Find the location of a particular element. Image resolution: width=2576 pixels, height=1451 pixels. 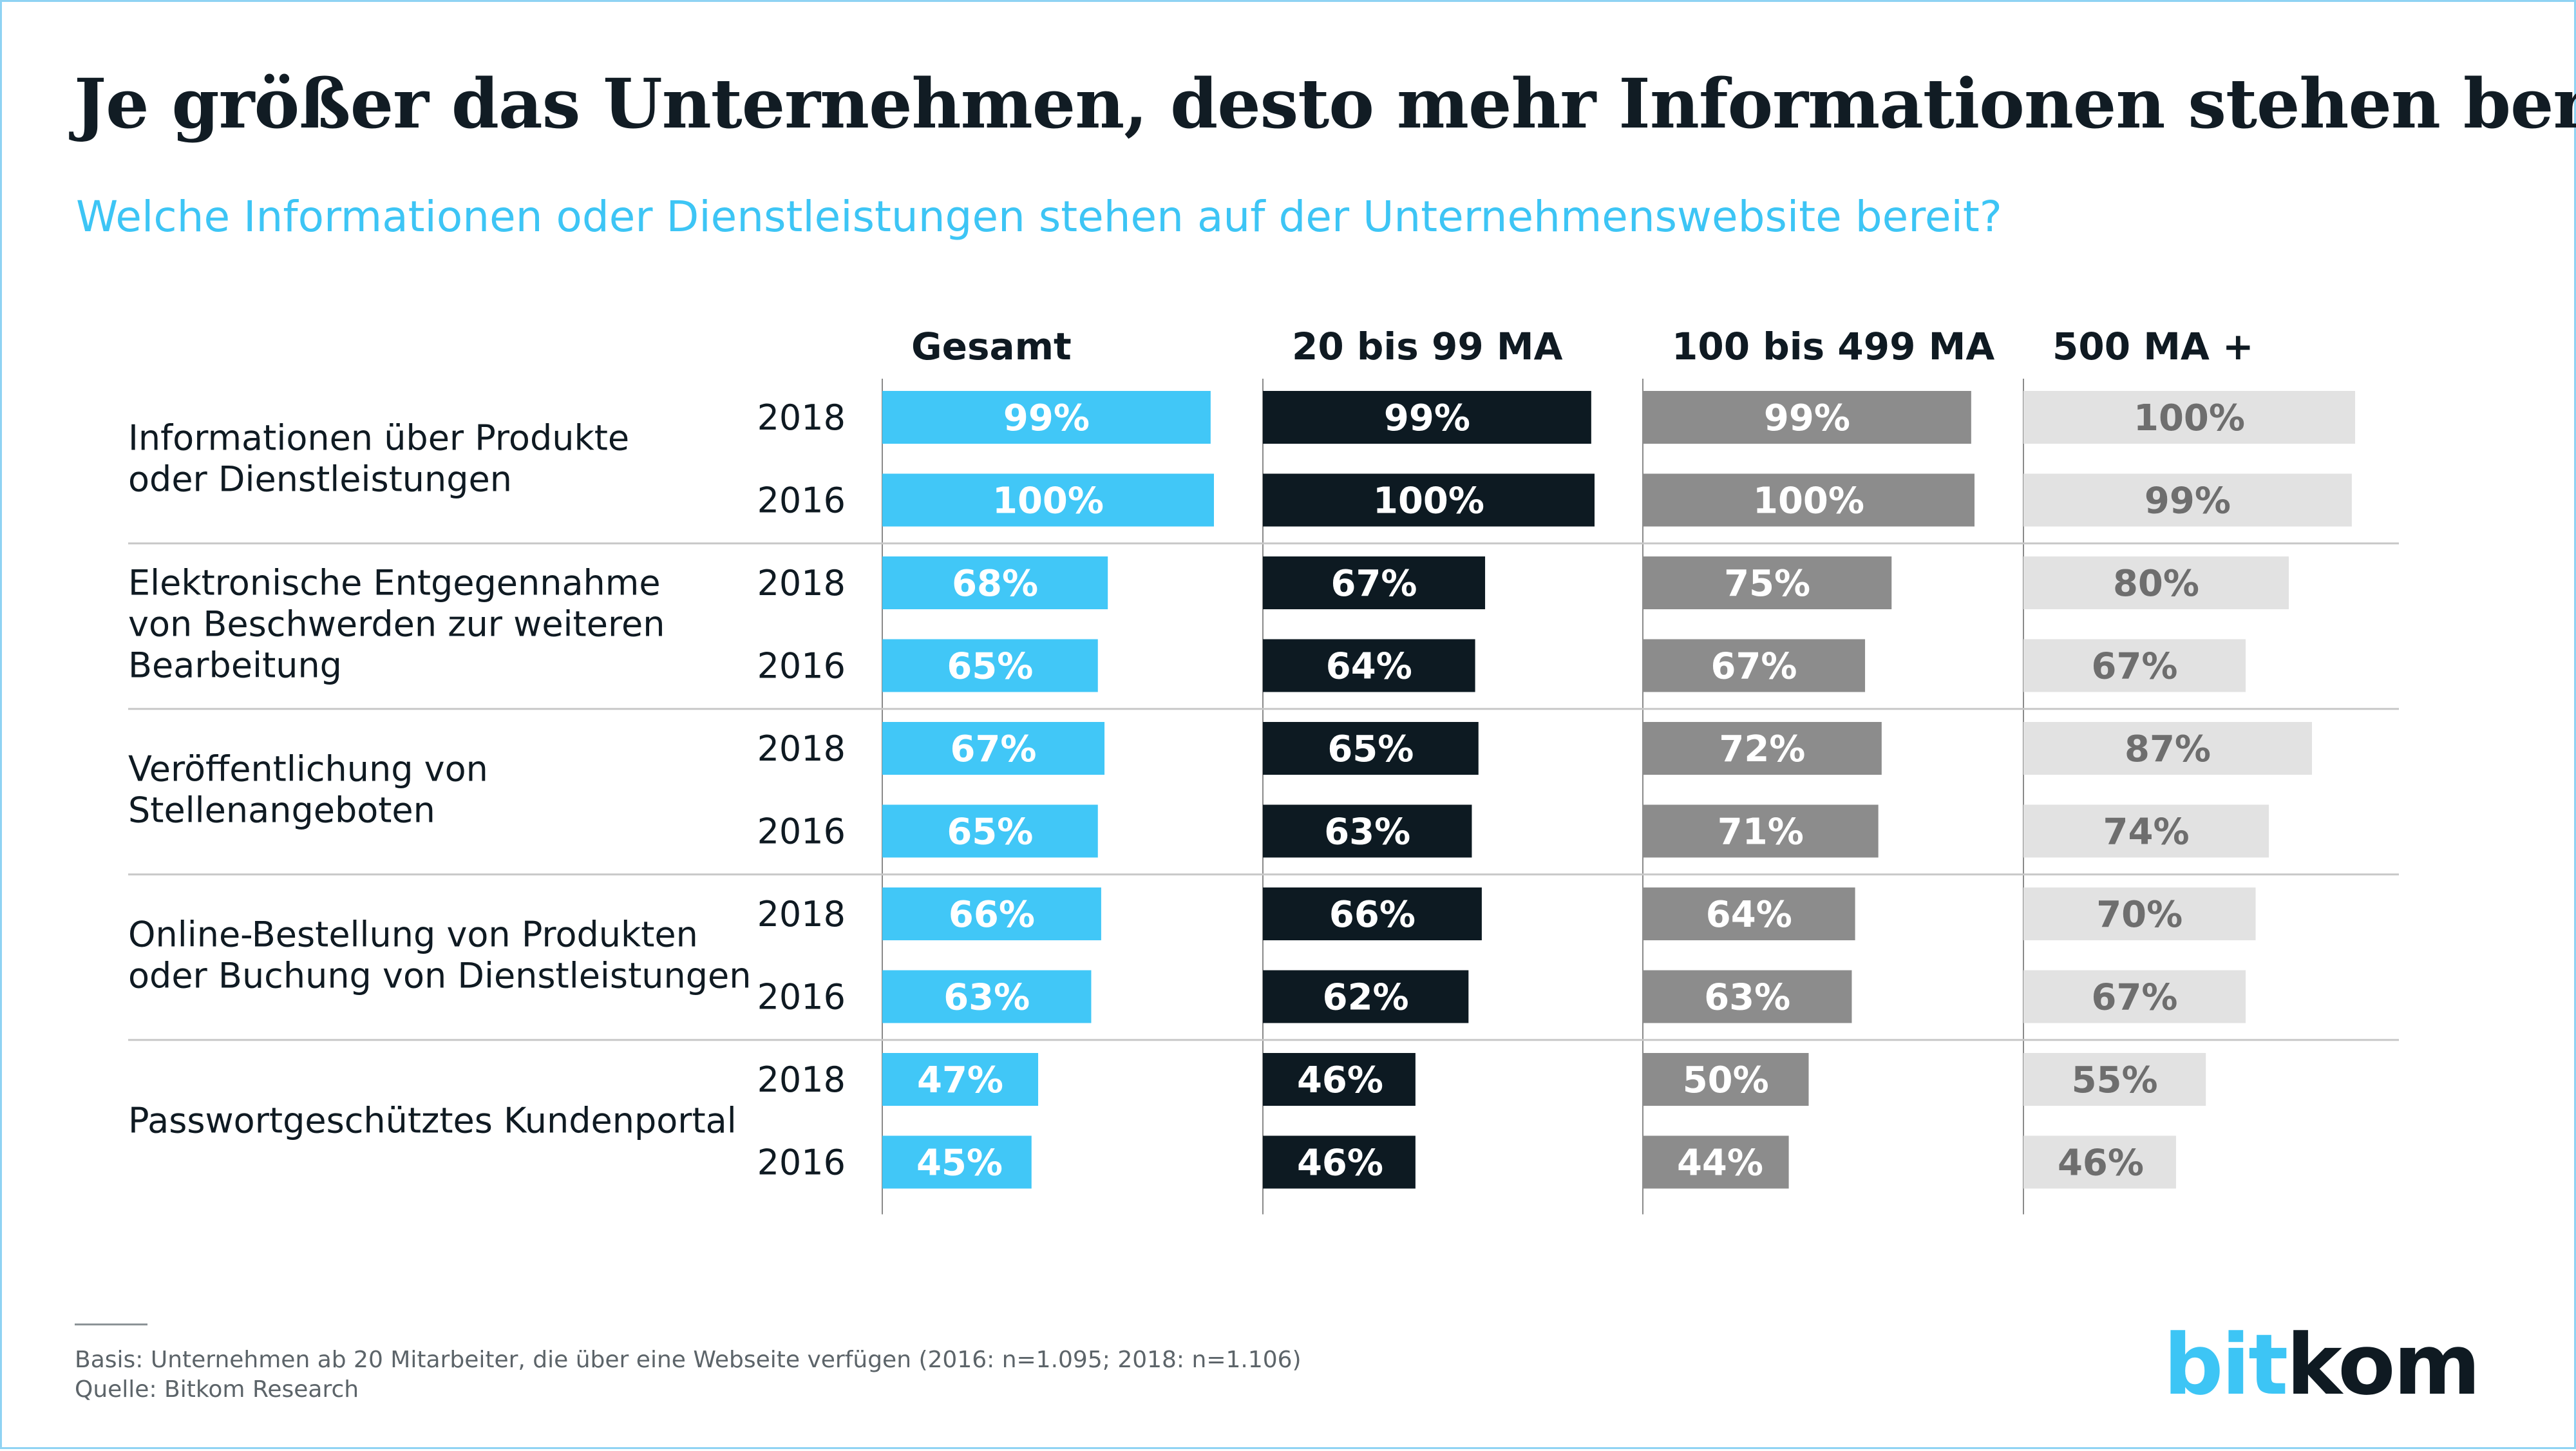

bar-value-label: 80% is located at coordinates (2156, 584).